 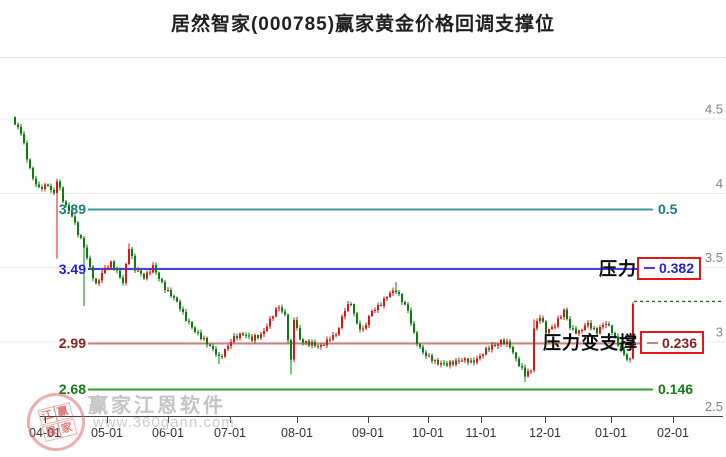 I want to click on y-axis-label: 3, so click(x=719, y=332).